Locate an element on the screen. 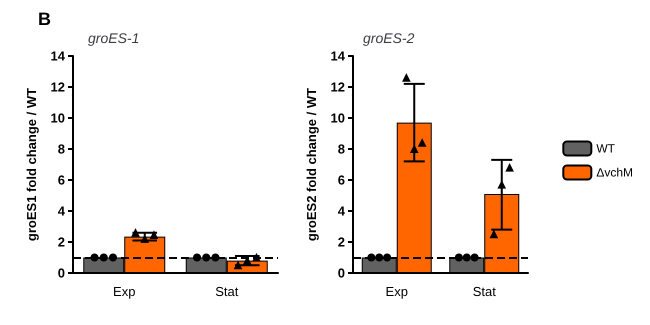 The height and width of the screenshot is (325, 650). legend-label: WT is located at coordinates (606, 149).